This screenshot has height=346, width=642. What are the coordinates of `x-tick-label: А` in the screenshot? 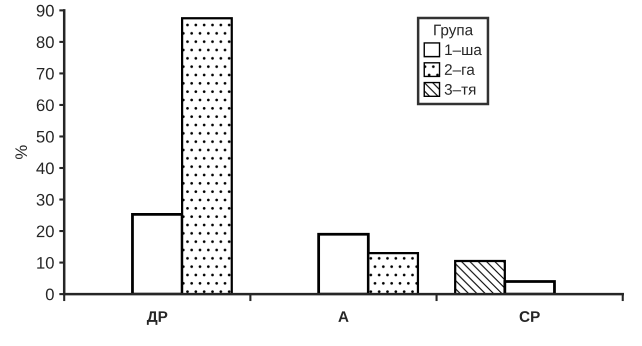 It's located at (343, 316).